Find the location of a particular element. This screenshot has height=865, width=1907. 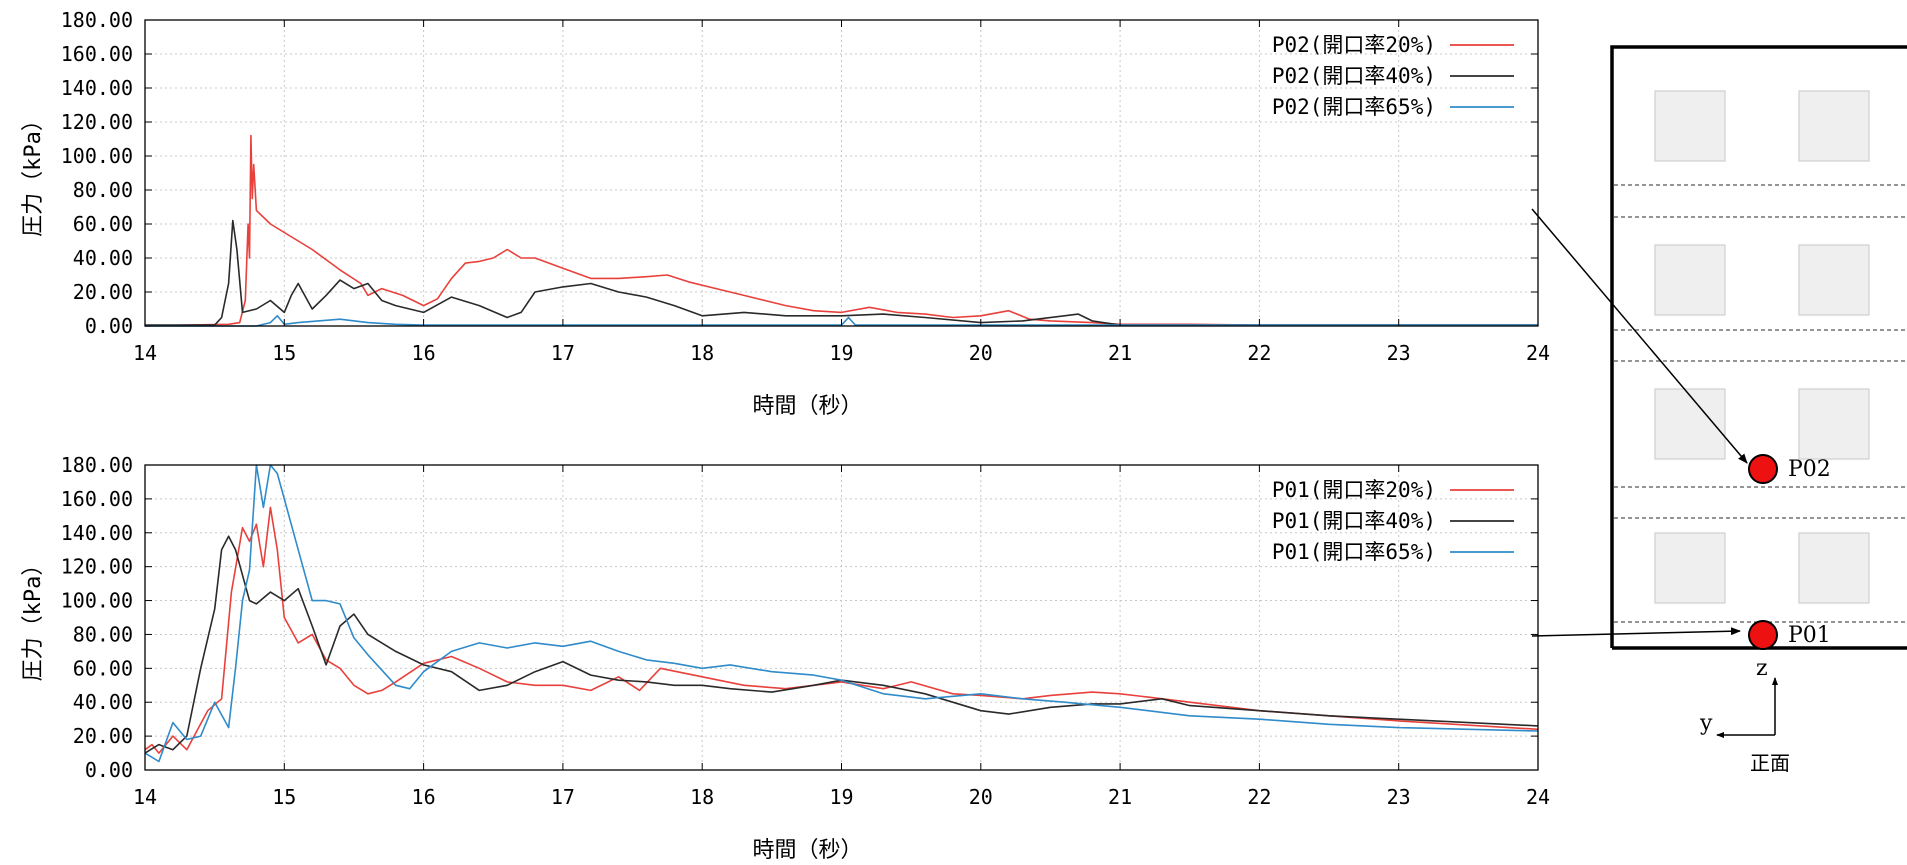

legend-label: P01(開口率20%) is located at coordinates (1354, 490).